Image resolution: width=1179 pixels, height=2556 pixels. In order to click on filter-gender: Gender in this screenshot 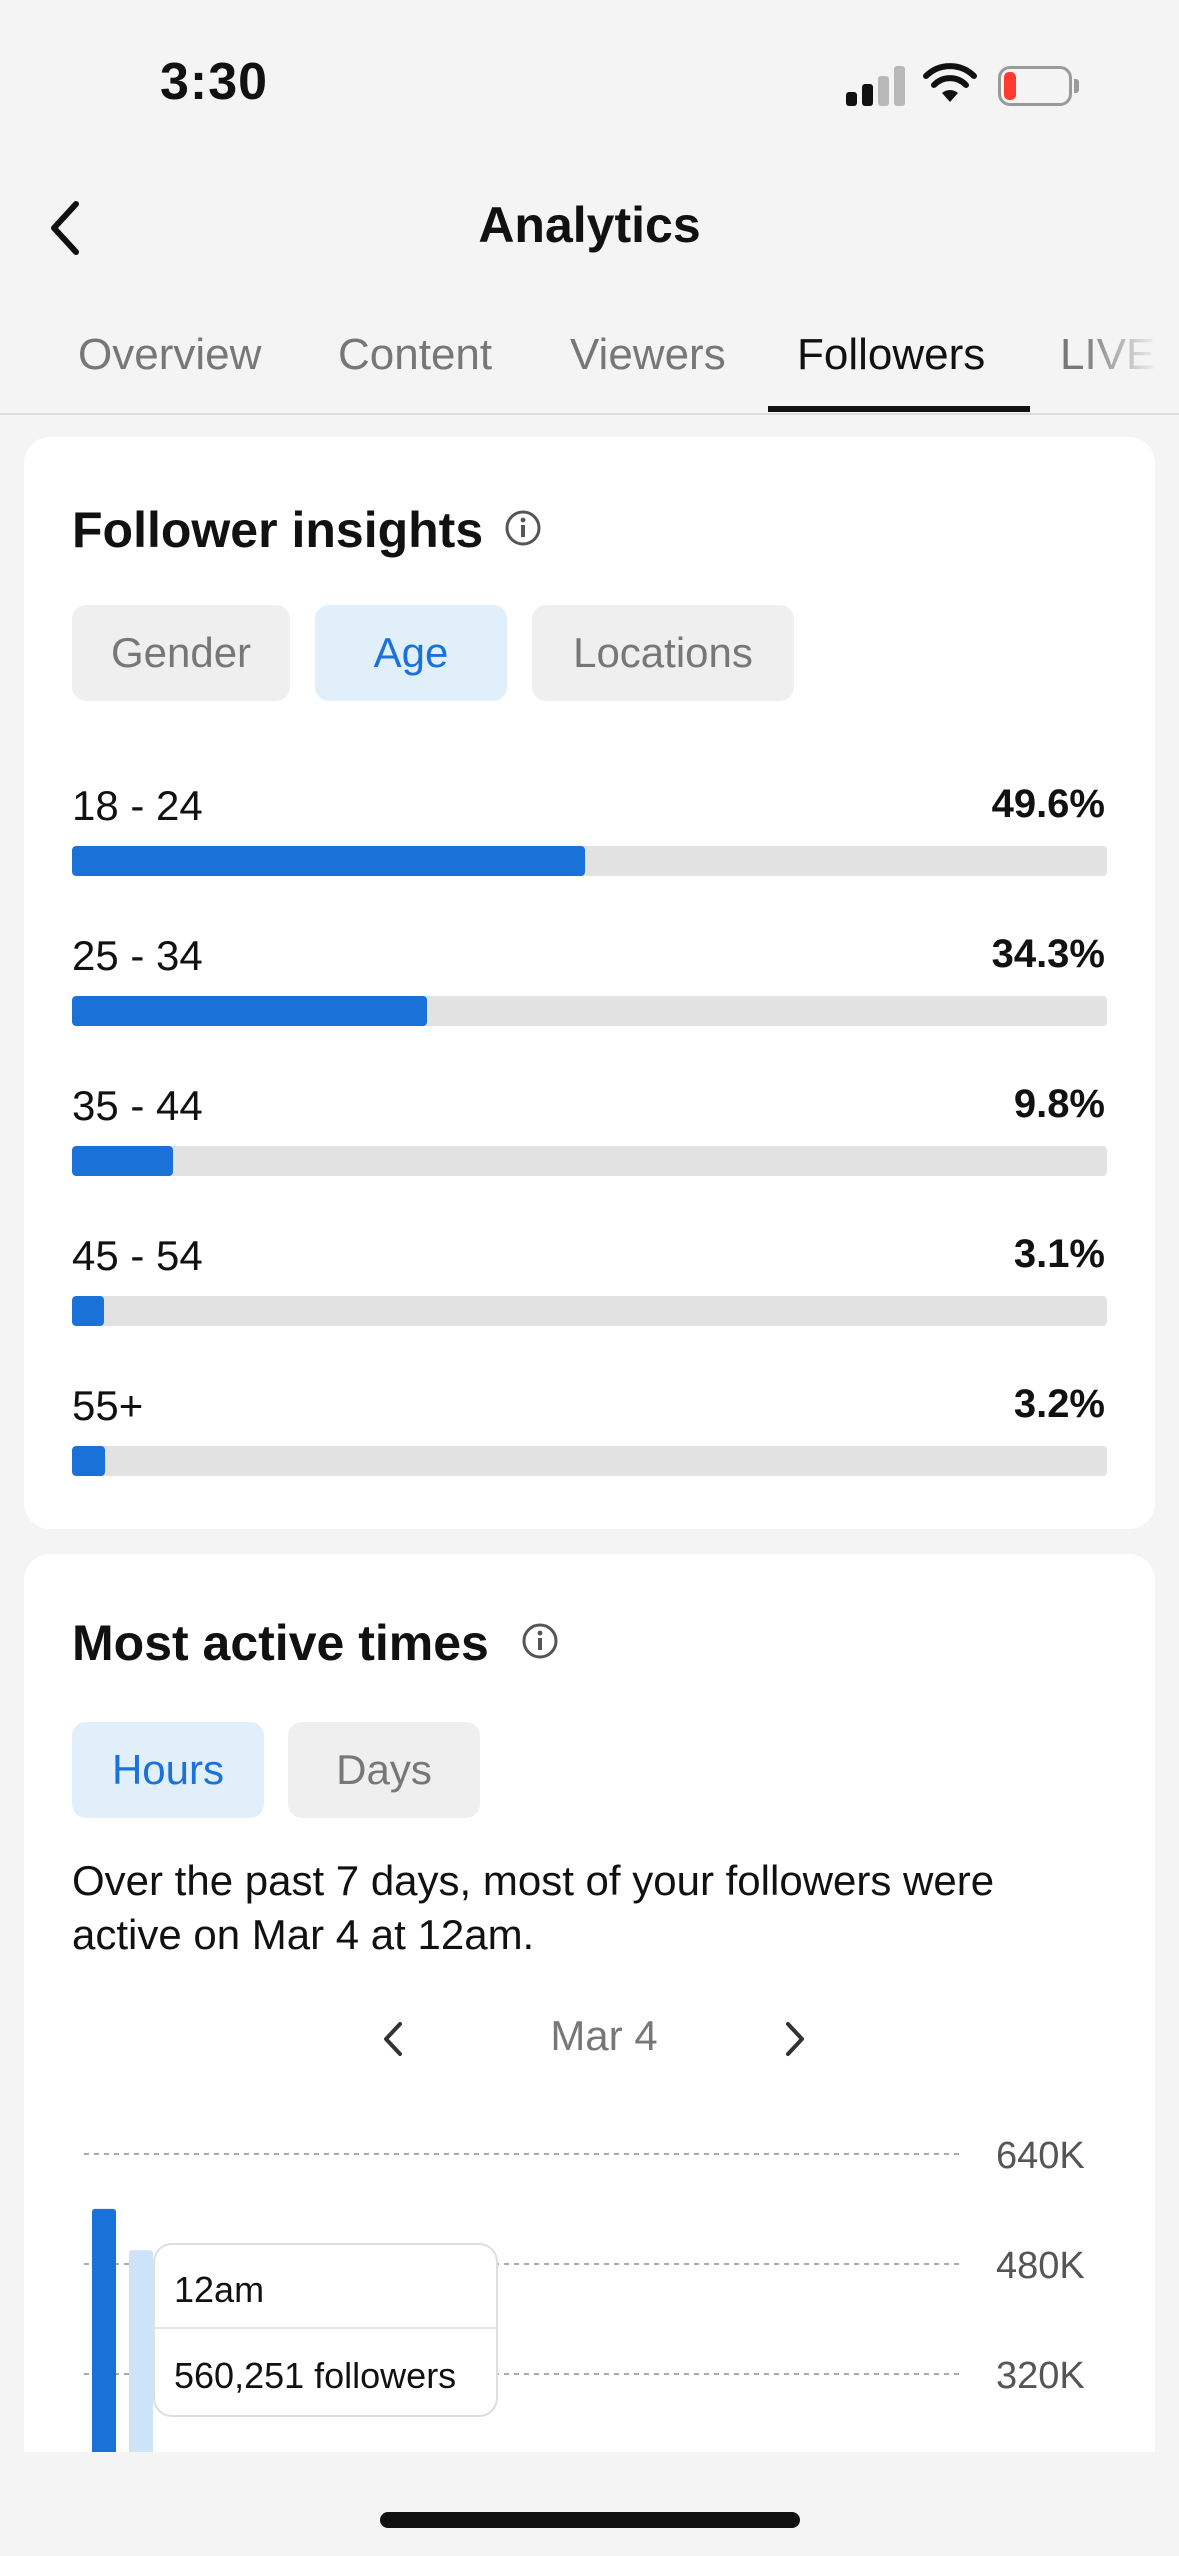, I will do `click(181, 653)`.